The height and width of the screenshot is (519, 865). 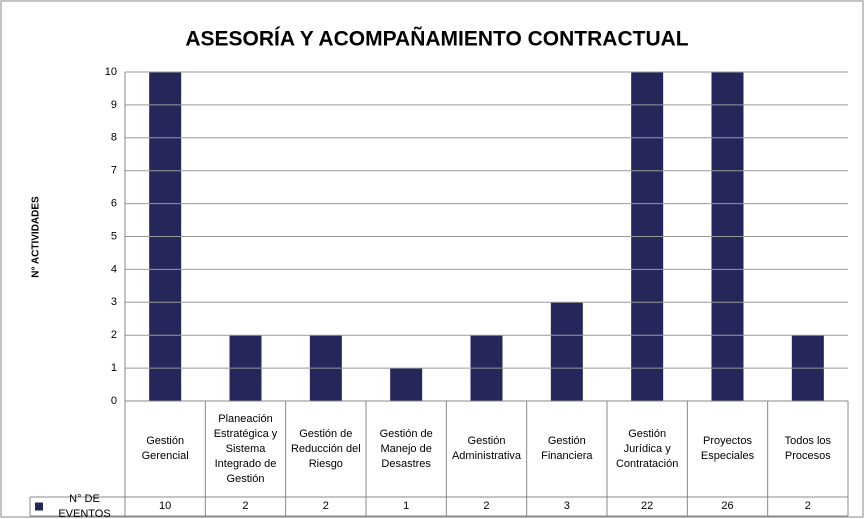 What do you see at coordinates (114, 105) in the screenshot?
I see `y-tick-label: 9` at bounding box center [114, 105].